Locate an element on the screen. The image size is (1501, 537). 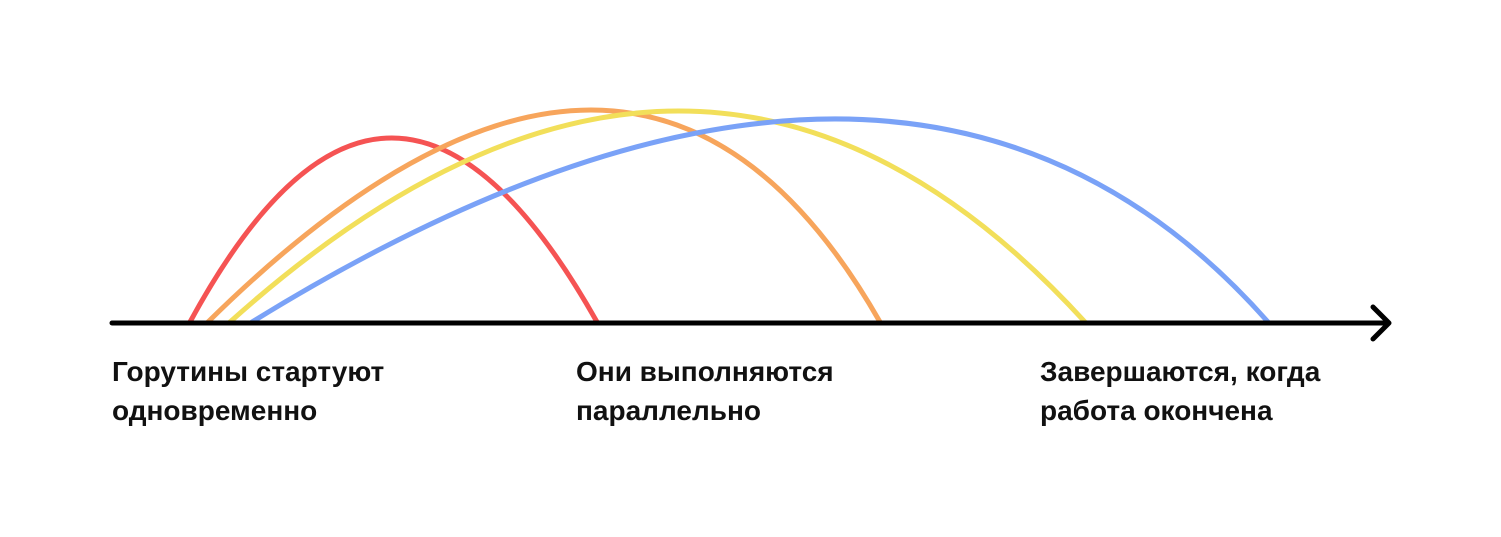
label-finish-line-2: работа окончена is located at coordinates (1156, 410).